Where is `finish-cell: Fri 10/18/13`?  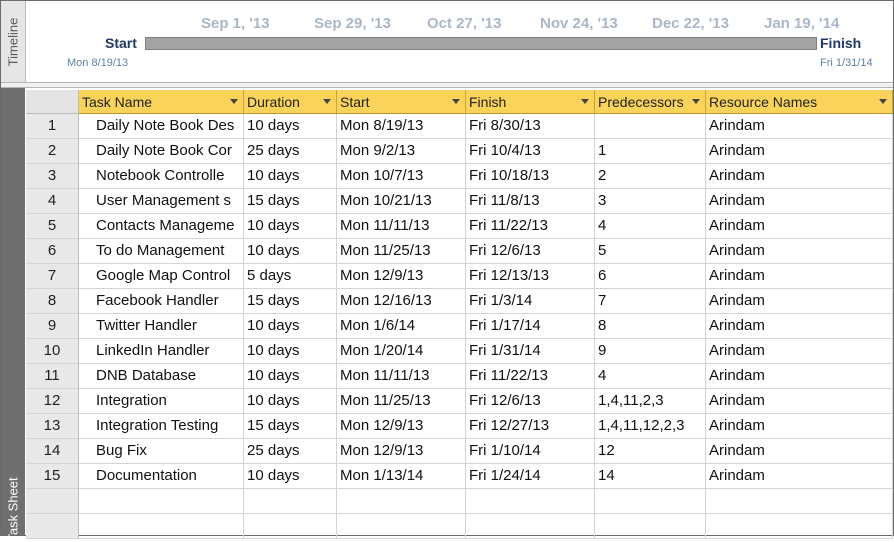 finish-cell: Fri 10/18/13 is located at coordinates (530, 176).